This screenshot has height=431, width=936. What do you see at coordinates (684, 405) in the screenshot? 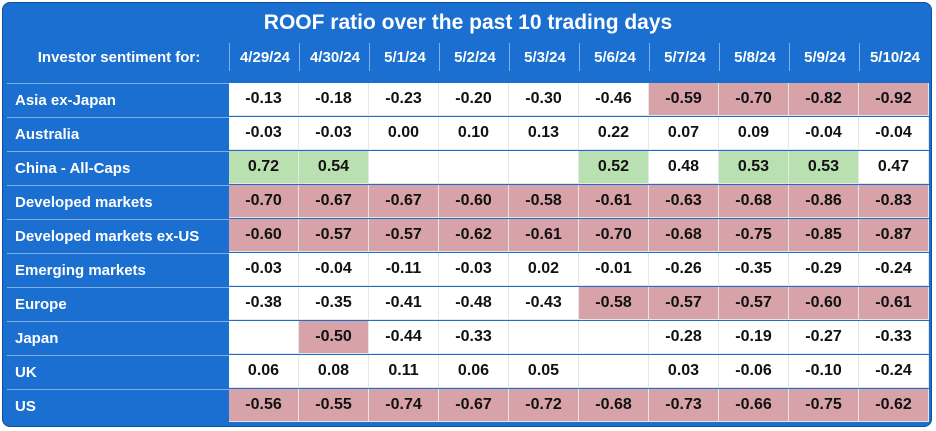
I see `table-cell: -0.73` at bounding box center [684, 405].